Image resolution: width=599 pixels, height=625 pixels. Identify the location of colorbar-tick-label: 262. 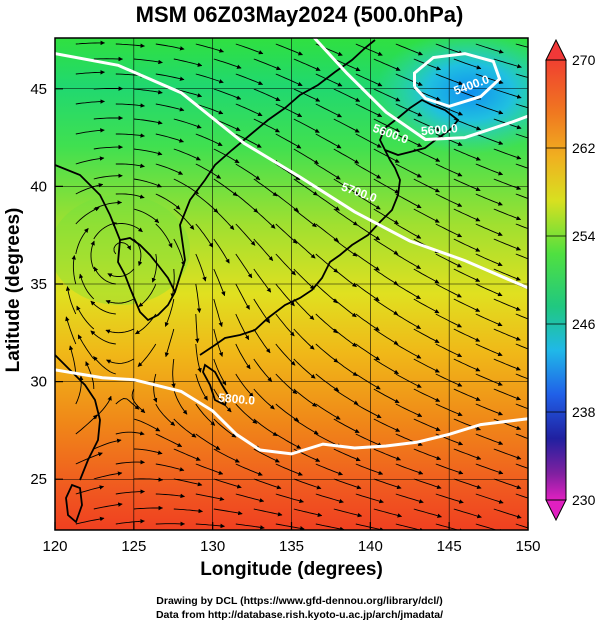
(584, 148).